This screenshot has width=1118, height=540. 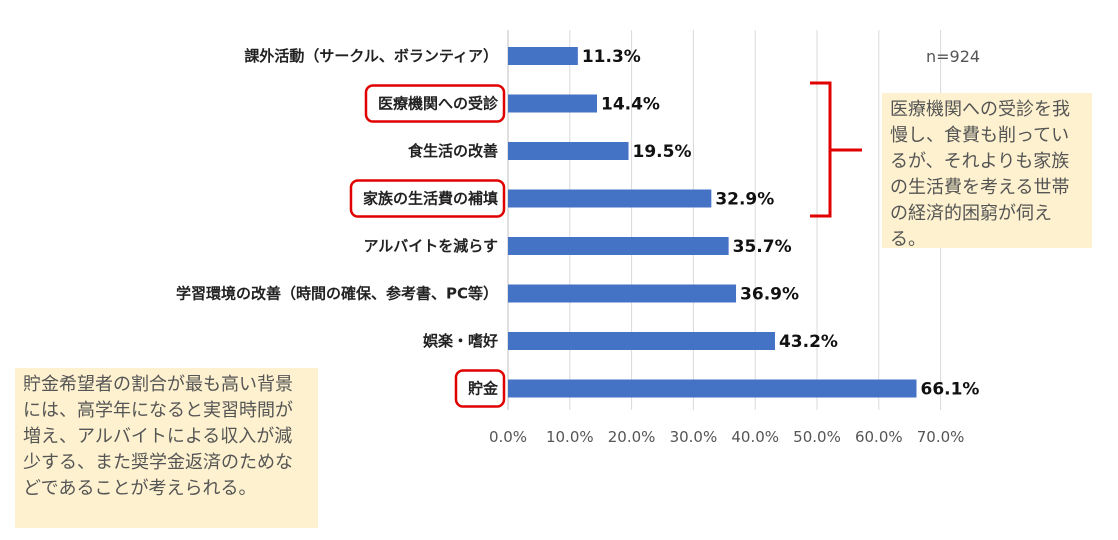 What do you see at coordinates (570, 437) in the screenshot?
I see `x-tick-label: 10.0%` at bounding box center [570, 437].